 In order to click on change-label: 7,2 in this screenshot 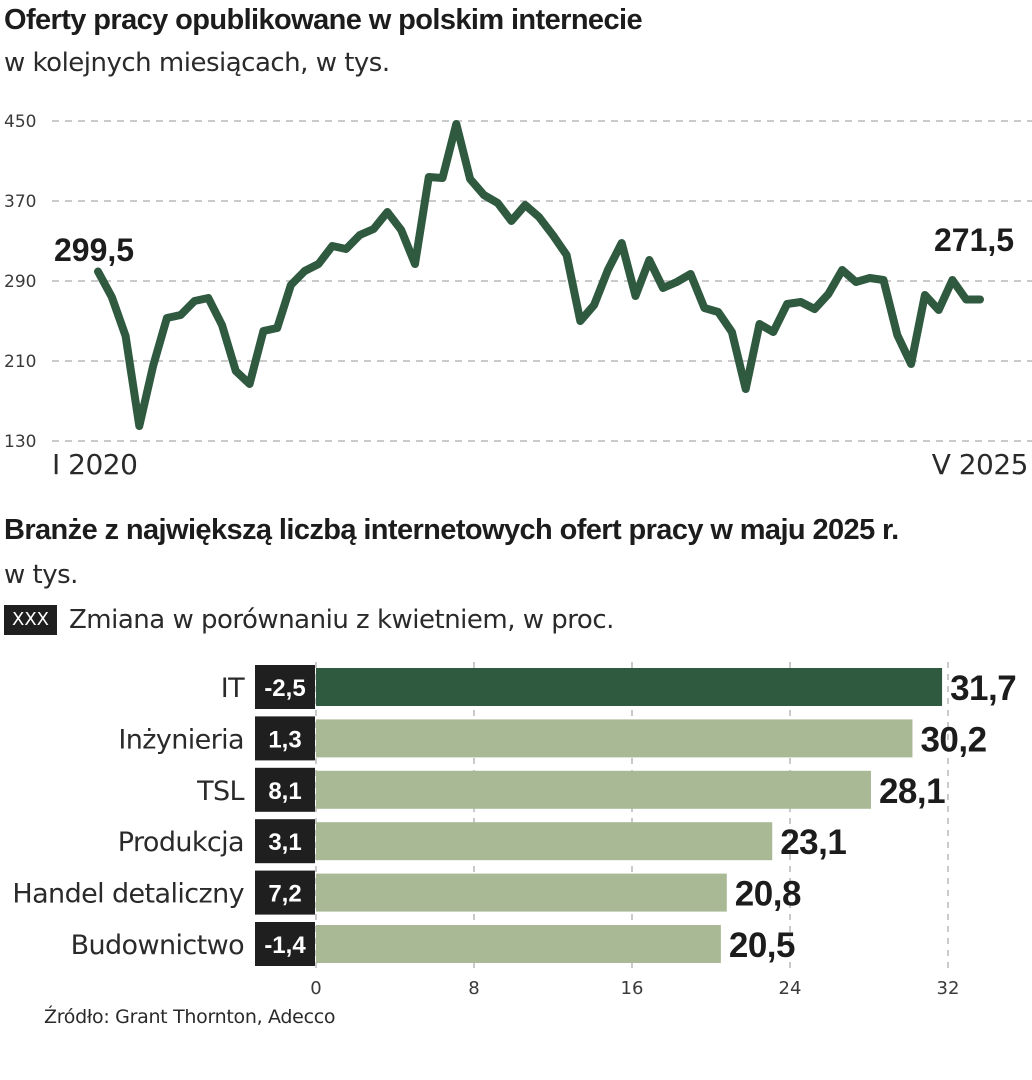, I will do `click(284, 894)`.